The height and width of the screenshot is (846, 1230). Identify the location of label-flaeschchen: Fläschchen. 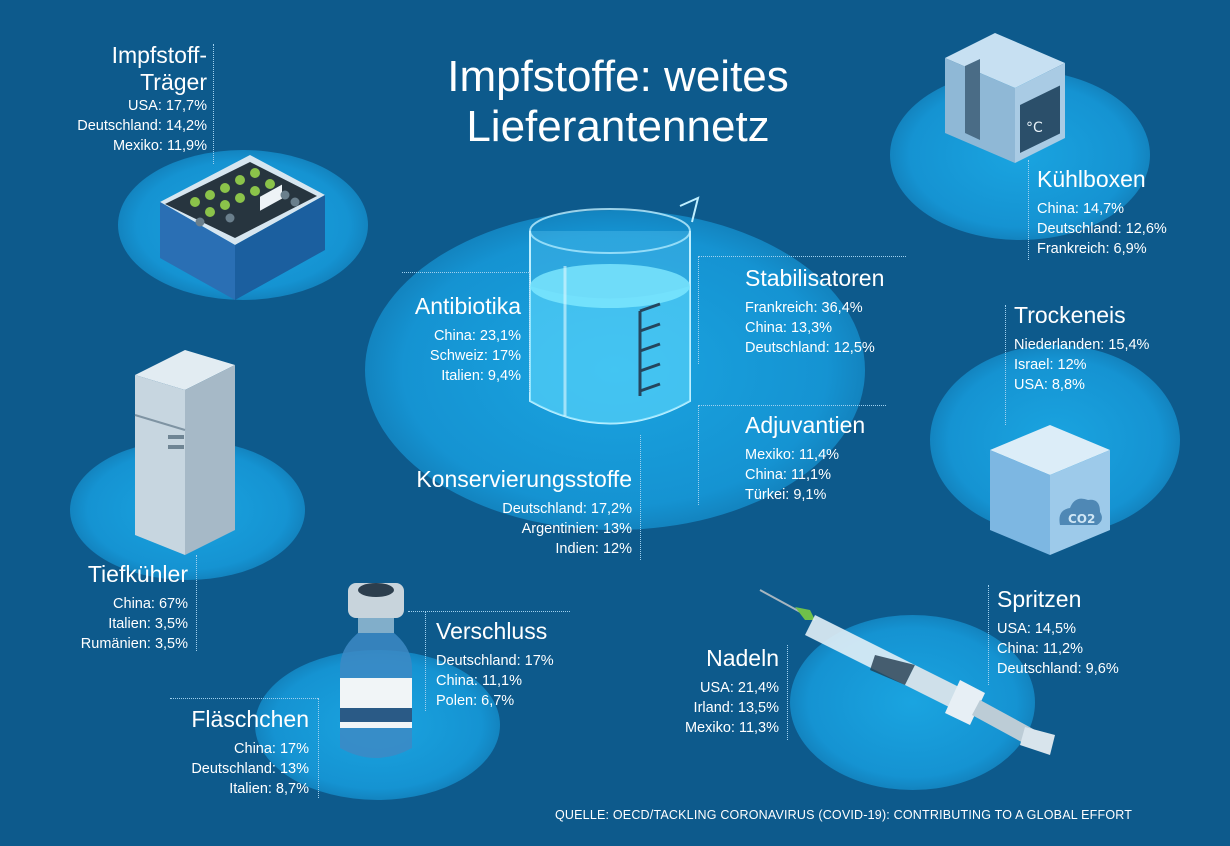
(250, 719).